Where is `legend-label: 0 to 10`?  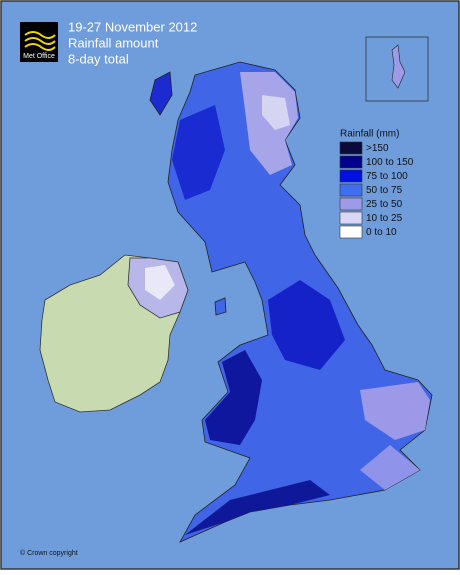 legend-label: 0 to 10 is located at coordinates (381, 232).